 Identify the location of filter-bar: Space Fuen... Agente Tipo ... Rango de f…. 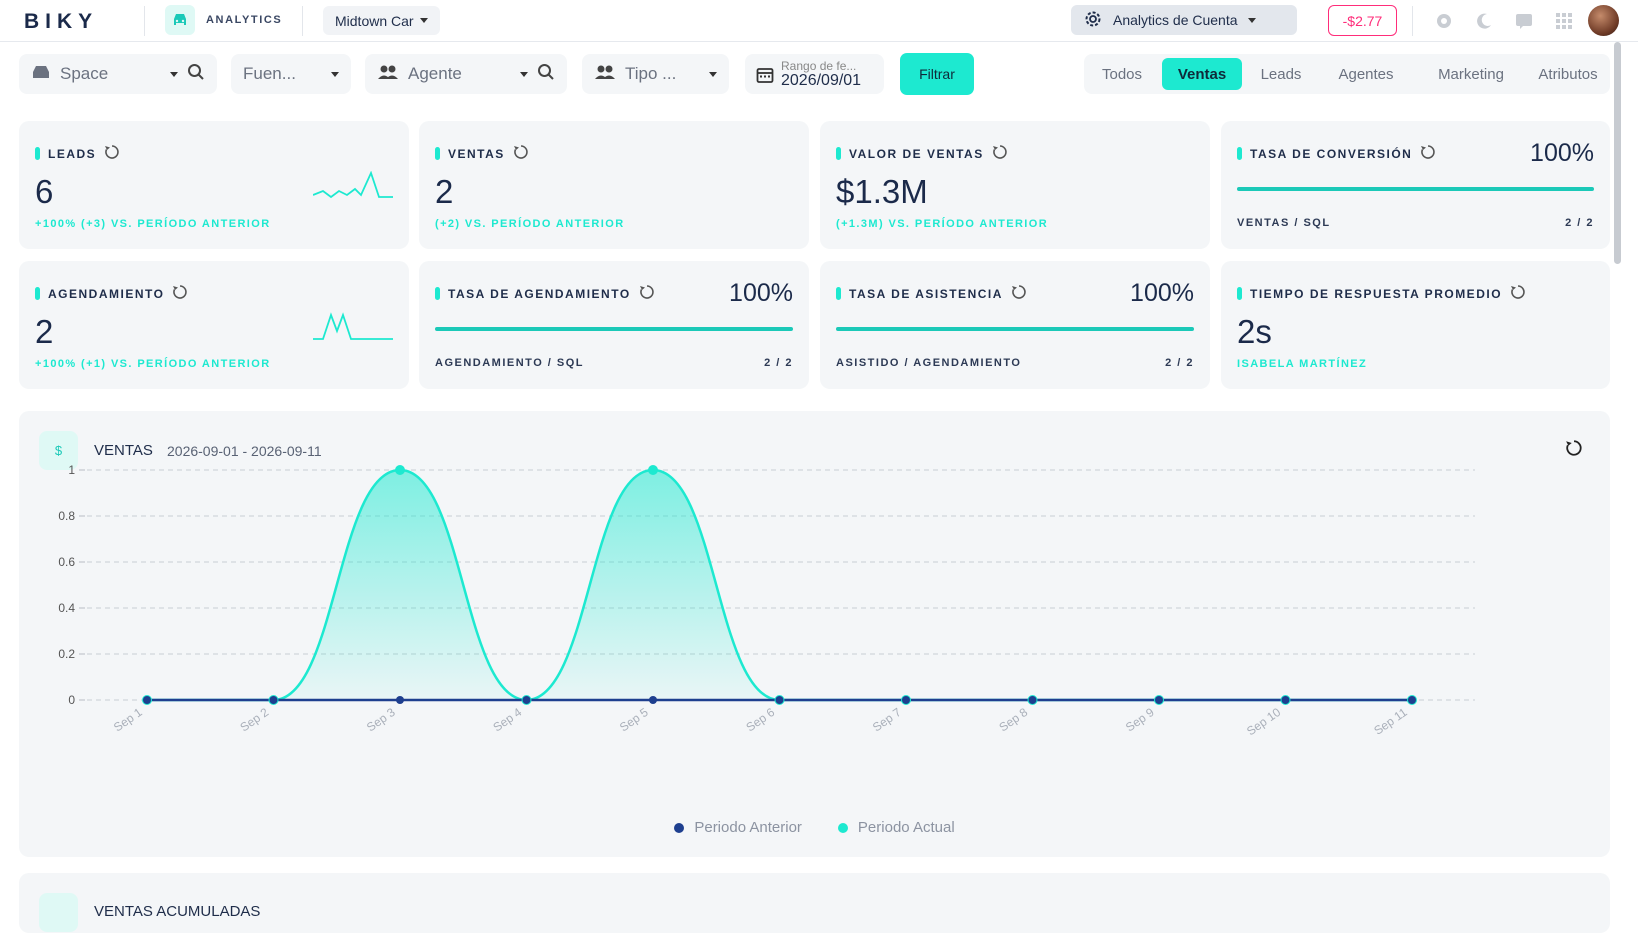
(805, 73).